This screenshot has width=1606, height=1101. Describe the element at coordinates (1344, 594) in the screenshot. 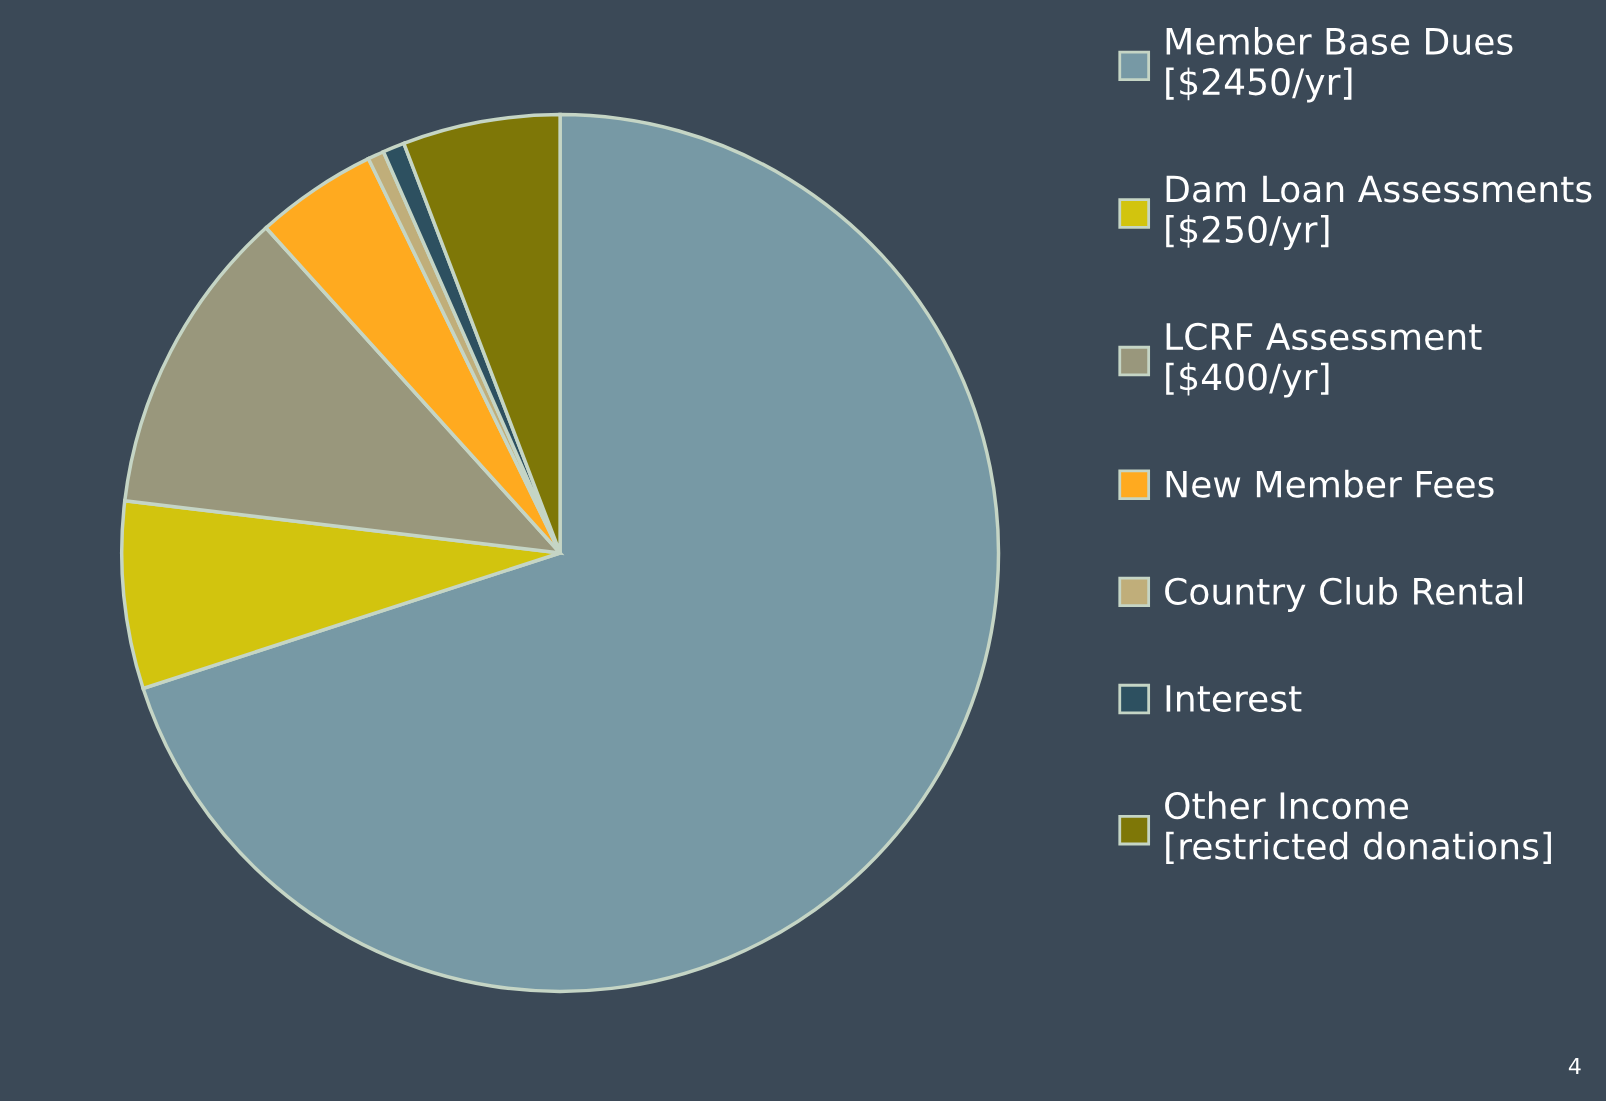

I see `legend-label: Country Club Rental` at that location.